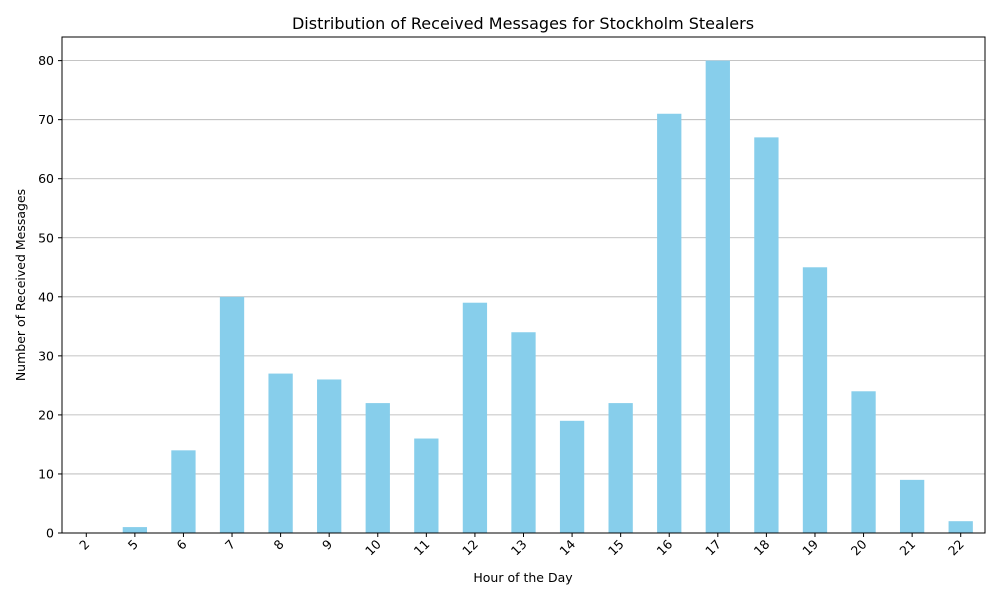 This screenshot has height=600, width=1000. I want to click on x-axis-ticks: 2 5 6 7 8 9 10 11 12 13 14 15 16 17 18 19 20 21 22, so click(521, 545).